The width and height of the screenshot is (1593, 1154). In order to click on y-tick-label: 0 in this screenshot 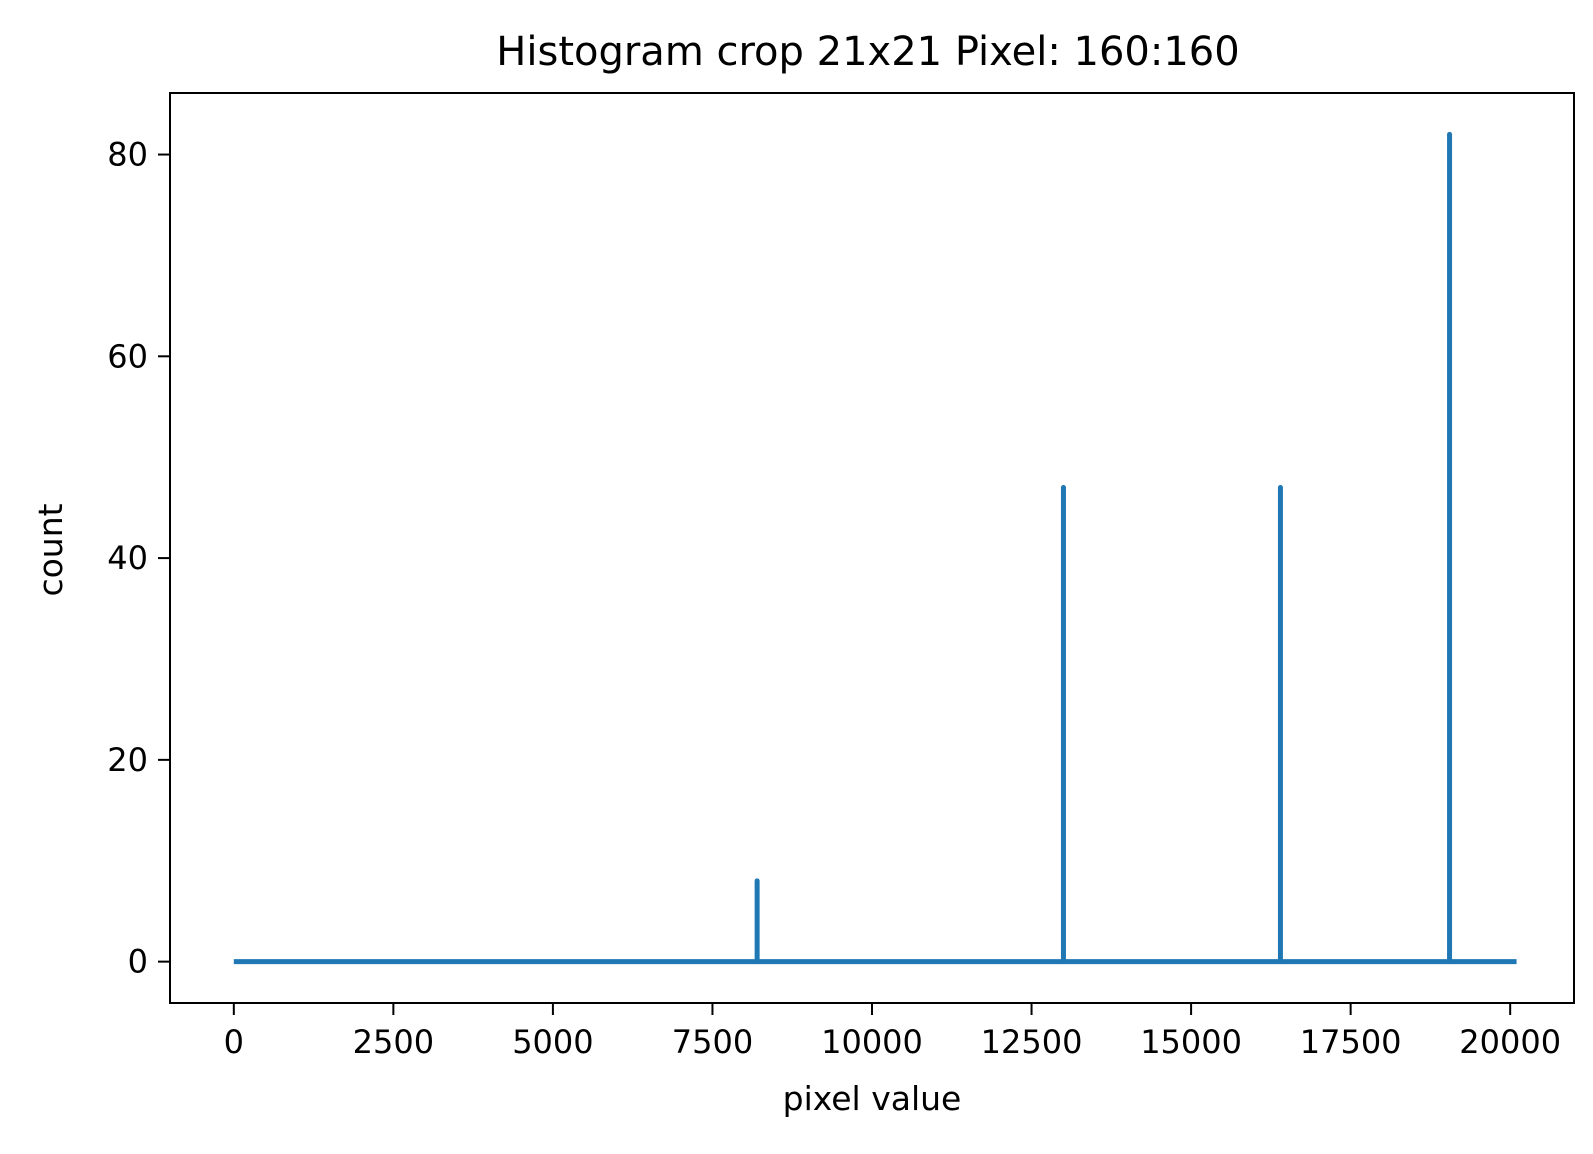, I will do `click(138, 962)`.